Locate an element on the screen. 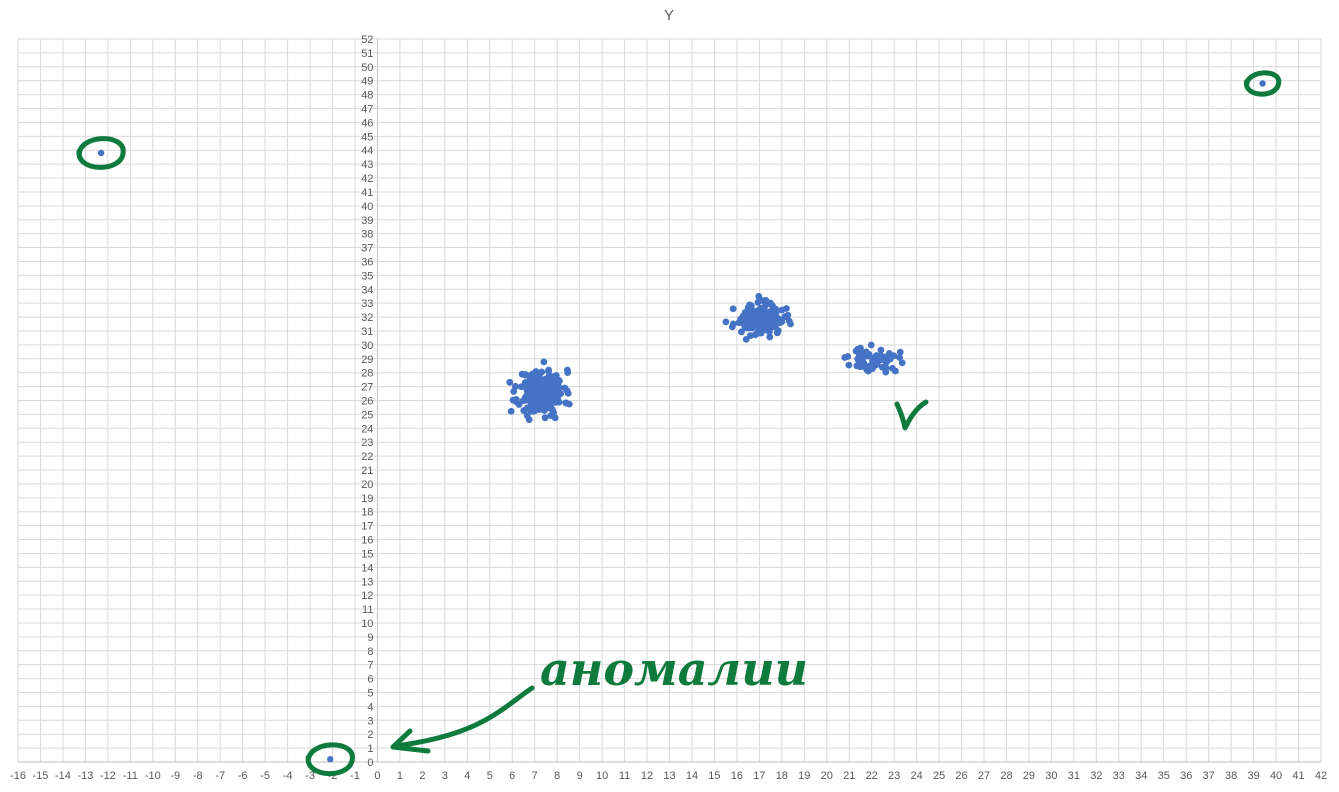  y-tick-label: 16 is located at coordinates (367, 541).